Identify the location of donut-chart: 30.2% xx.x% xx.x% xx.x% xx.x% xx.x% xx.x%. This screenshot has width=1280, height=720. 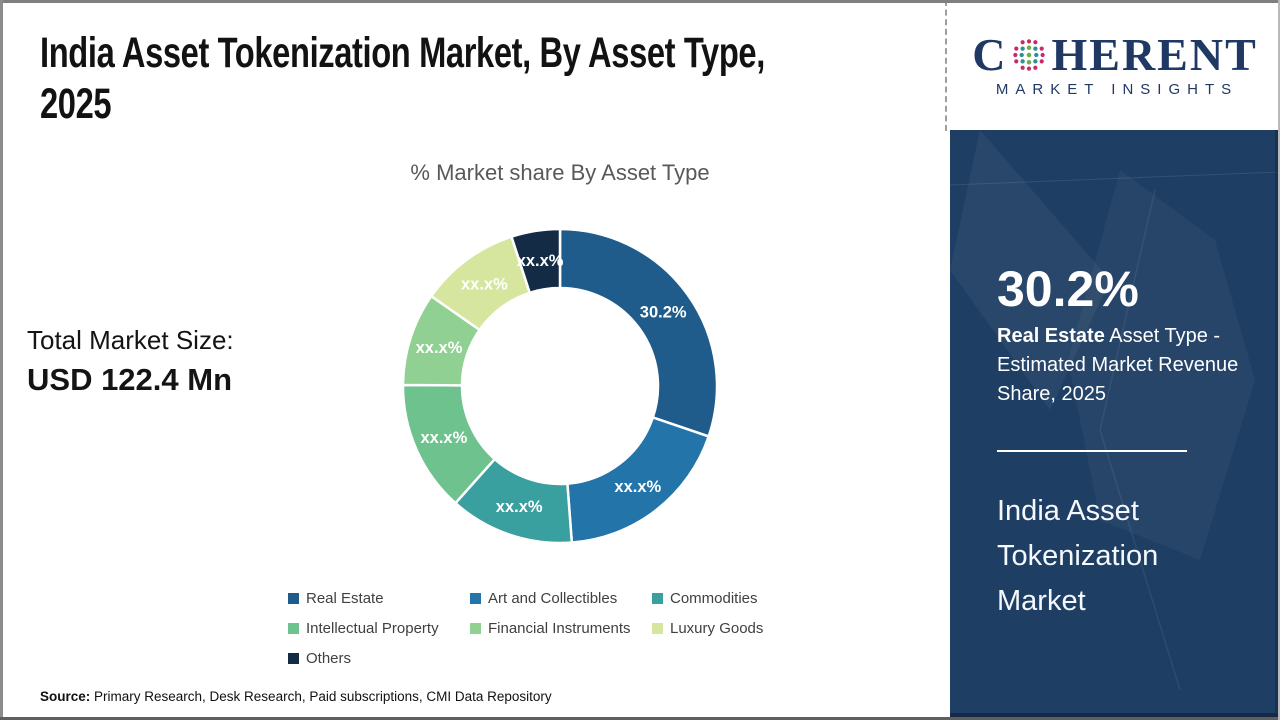
(560, 386).